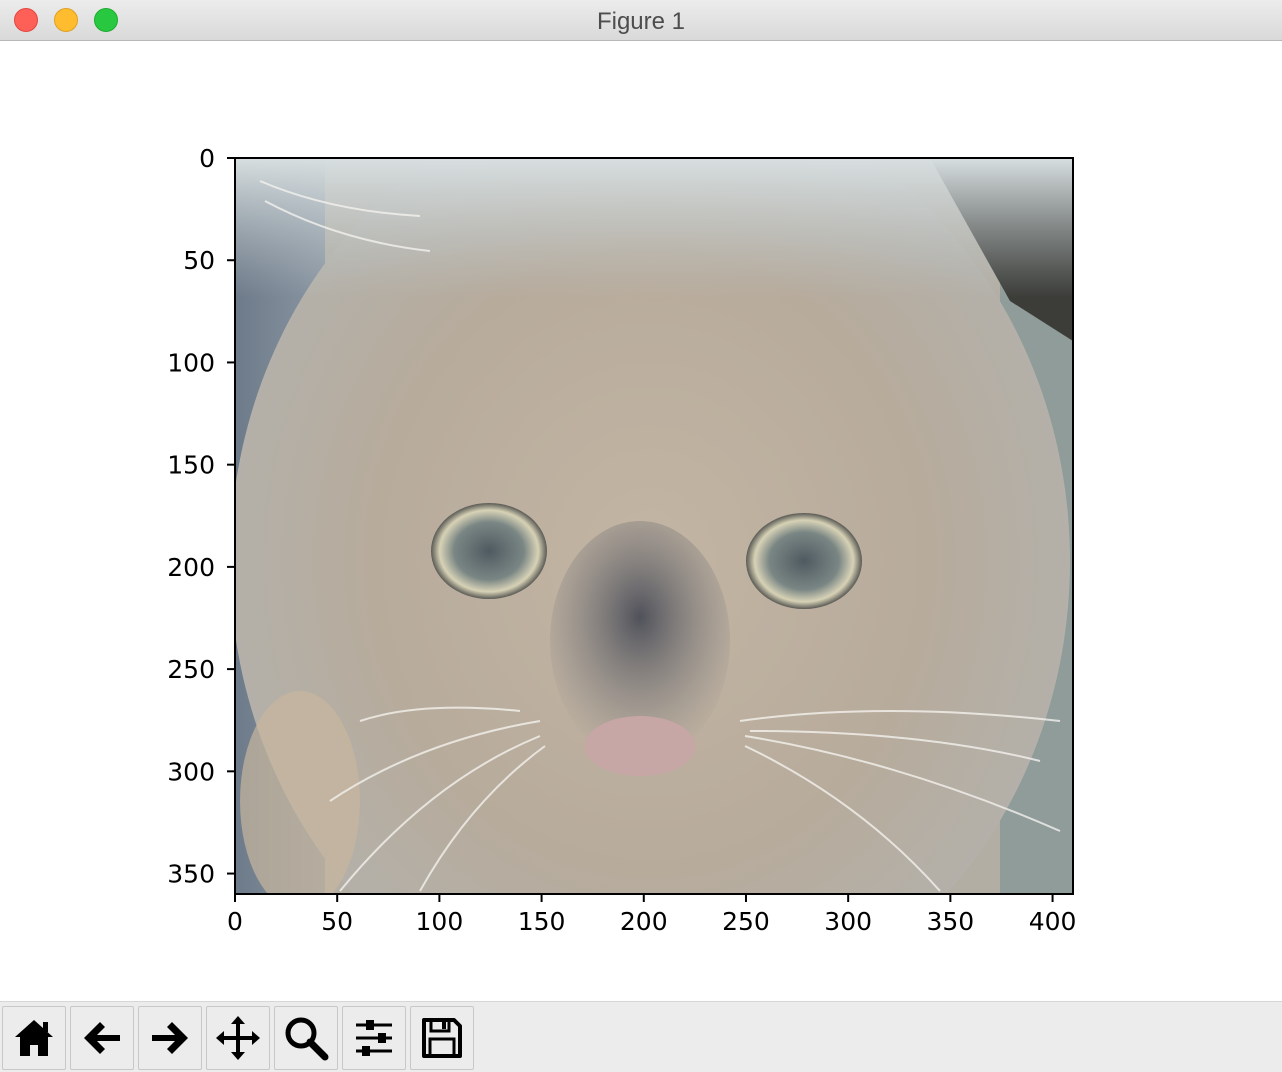 This screenshot has height=1072, width=1282. I want to click on close-window-button, so click(26, 20).